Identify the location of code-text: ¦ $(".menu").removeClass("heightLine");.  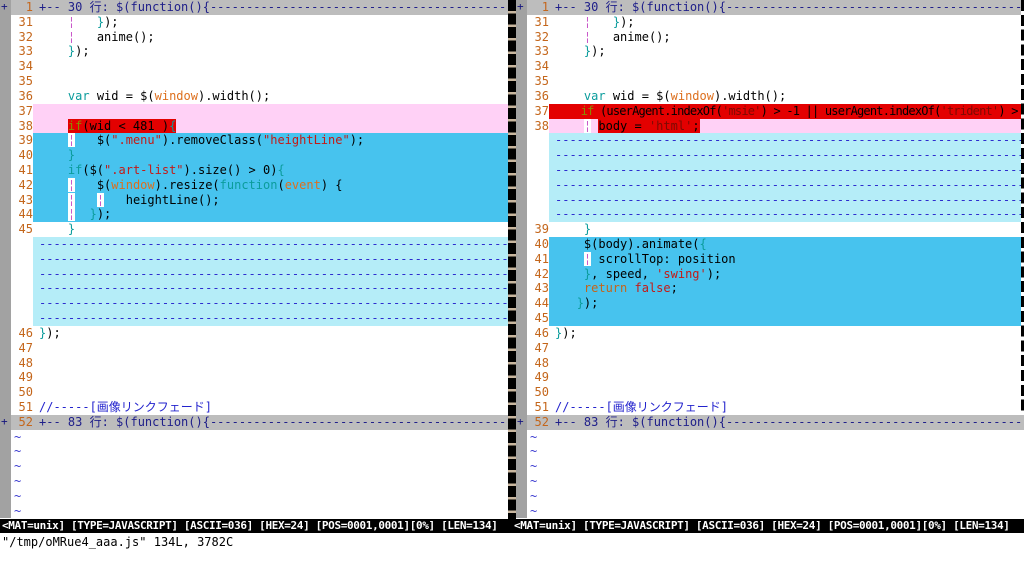
(270, 141).